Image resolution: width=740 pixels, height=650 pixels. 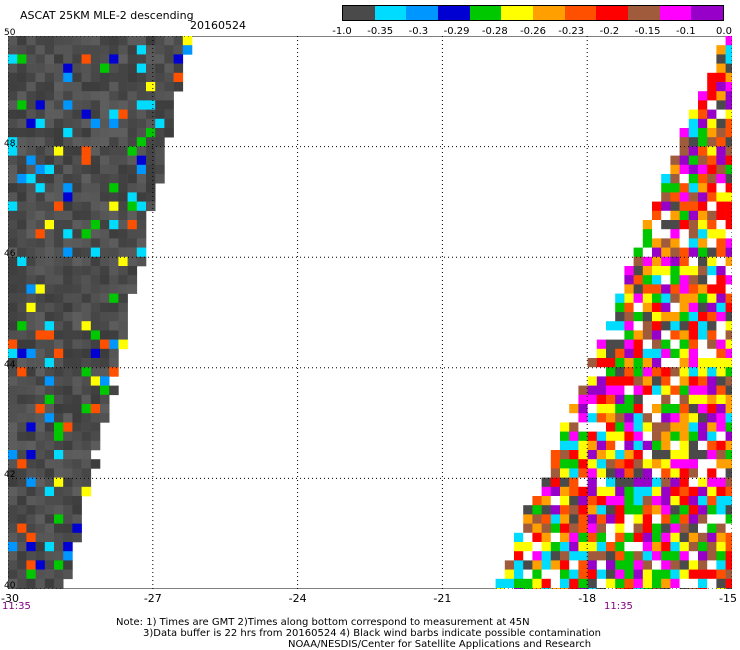 What do you see at coordinates (533, 13) in the screenshot?
I see `colorbar` at bounding box center [533, 13].